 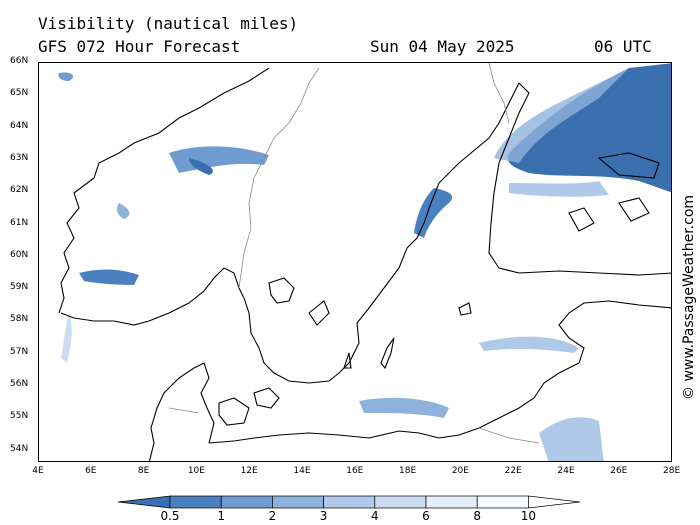 I want to click on lat-label: 54N, so click(x=19, y=448).